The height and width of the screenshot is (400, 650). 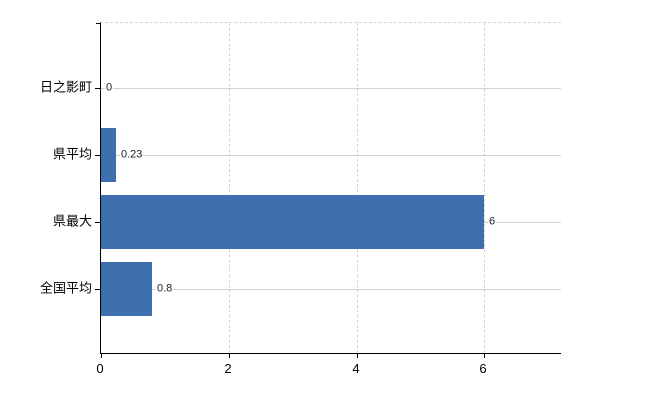 What do you see at coordinates (100, 368) in the screenshot?
I see `x-tick-label: 0` at bounding box center [100, 368].